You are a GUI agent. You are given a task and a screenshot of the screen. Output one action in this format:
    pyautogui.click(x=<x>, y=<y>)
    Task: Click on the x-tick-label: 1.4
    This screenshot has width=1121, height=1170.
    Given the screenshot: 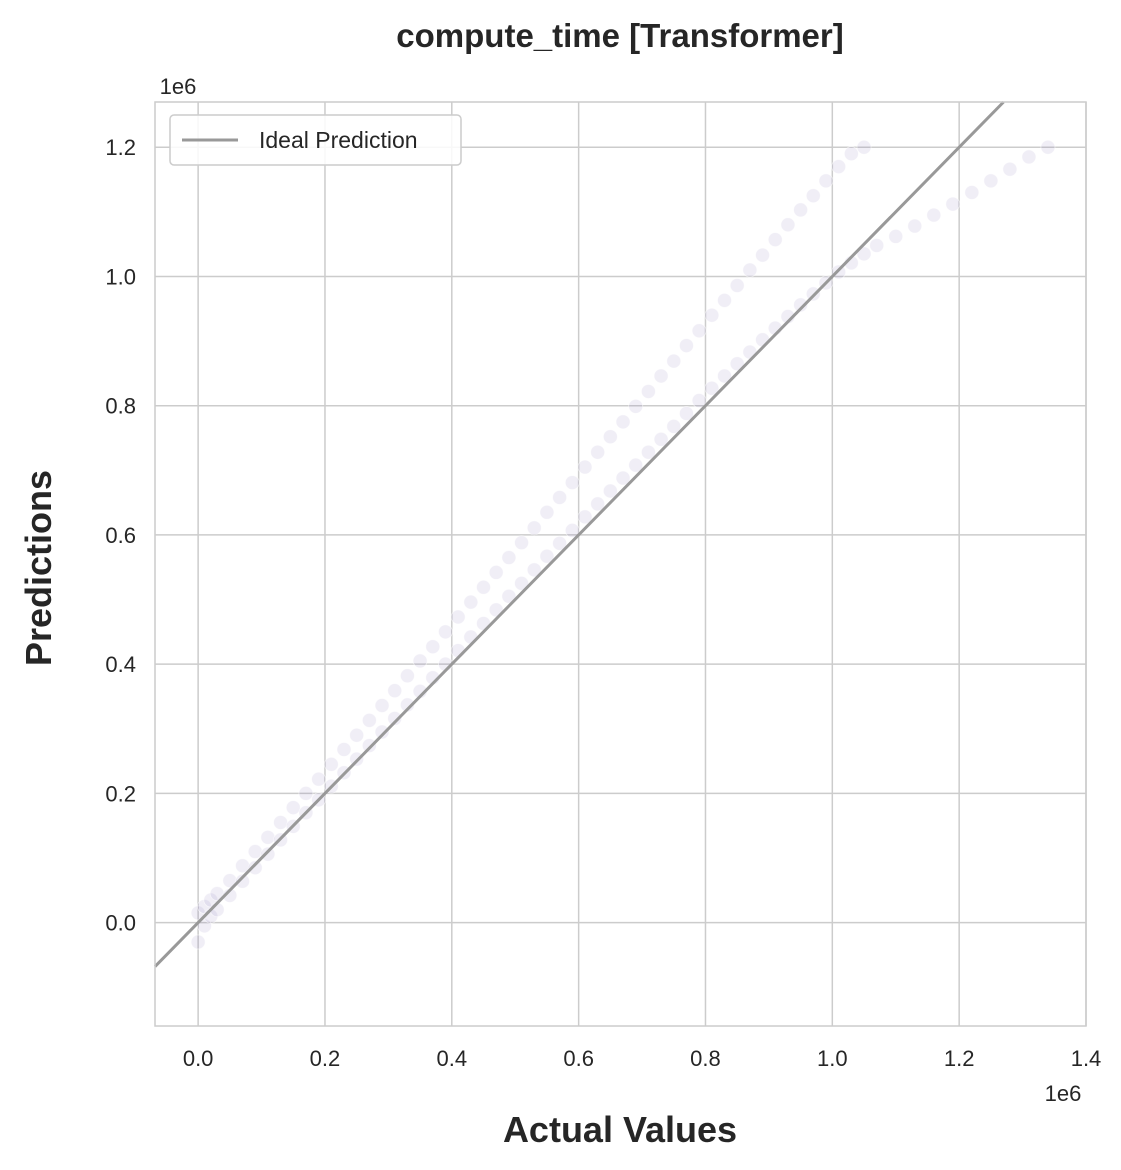 What is the action you would take?
    pyautogui.click(x=1086, y=1058)
    